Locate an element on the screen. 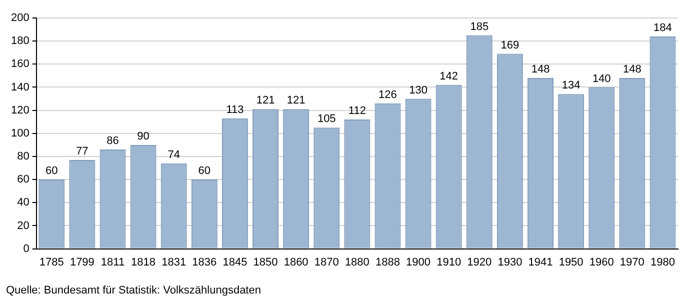 This screenshot has width=700, height=300. x-tick-label: 1941 is located at coordinates (540, 262).